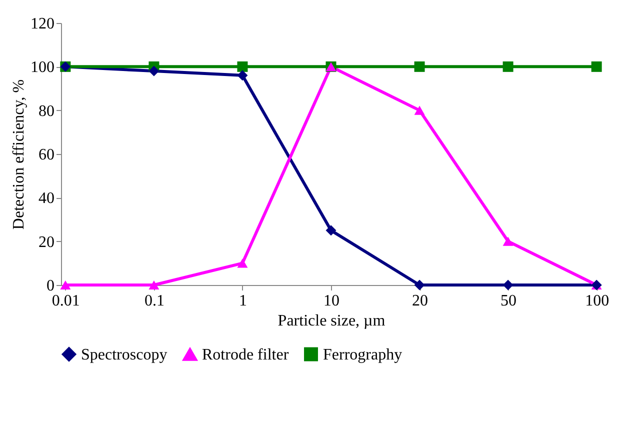 This screenshot has height=437, width=644. Describe the element at coordinates (46, 155) in the screenshot. I see `y-tick-label: 60` at that location.